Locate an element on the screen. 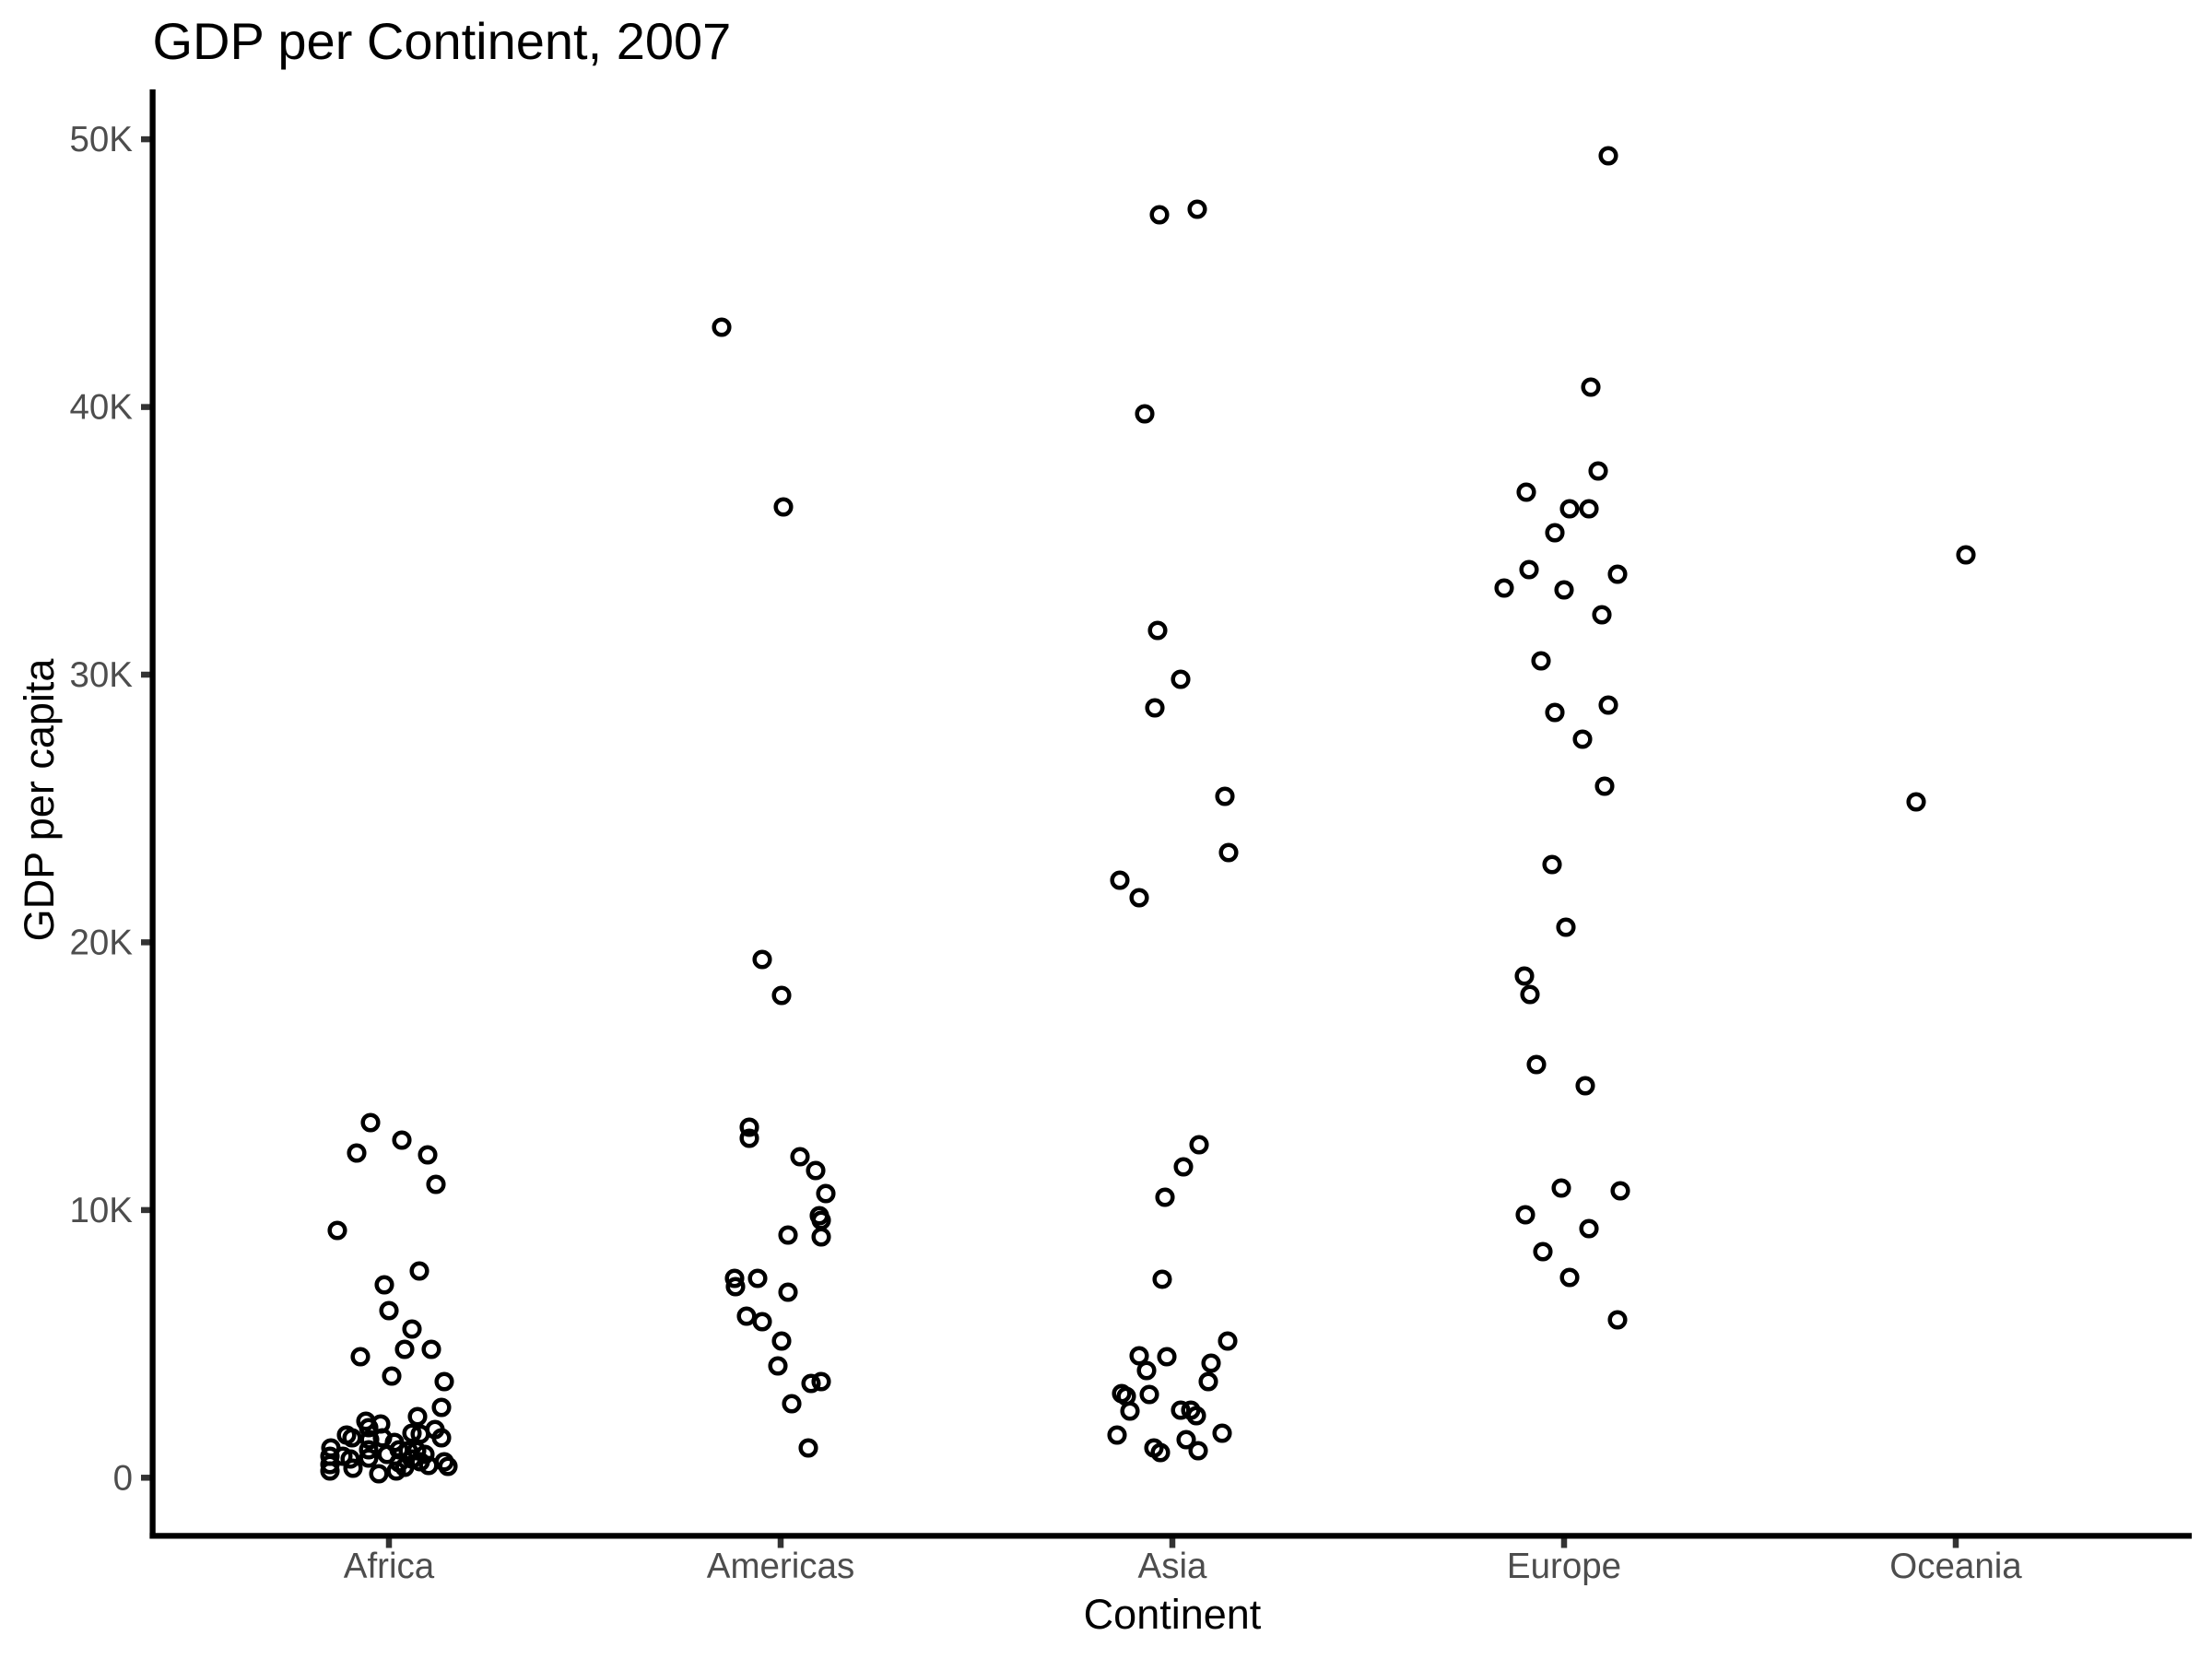 This screenshot has height=1659, width=2212. svg-text: Africa is located at coordinates (389, 1566).